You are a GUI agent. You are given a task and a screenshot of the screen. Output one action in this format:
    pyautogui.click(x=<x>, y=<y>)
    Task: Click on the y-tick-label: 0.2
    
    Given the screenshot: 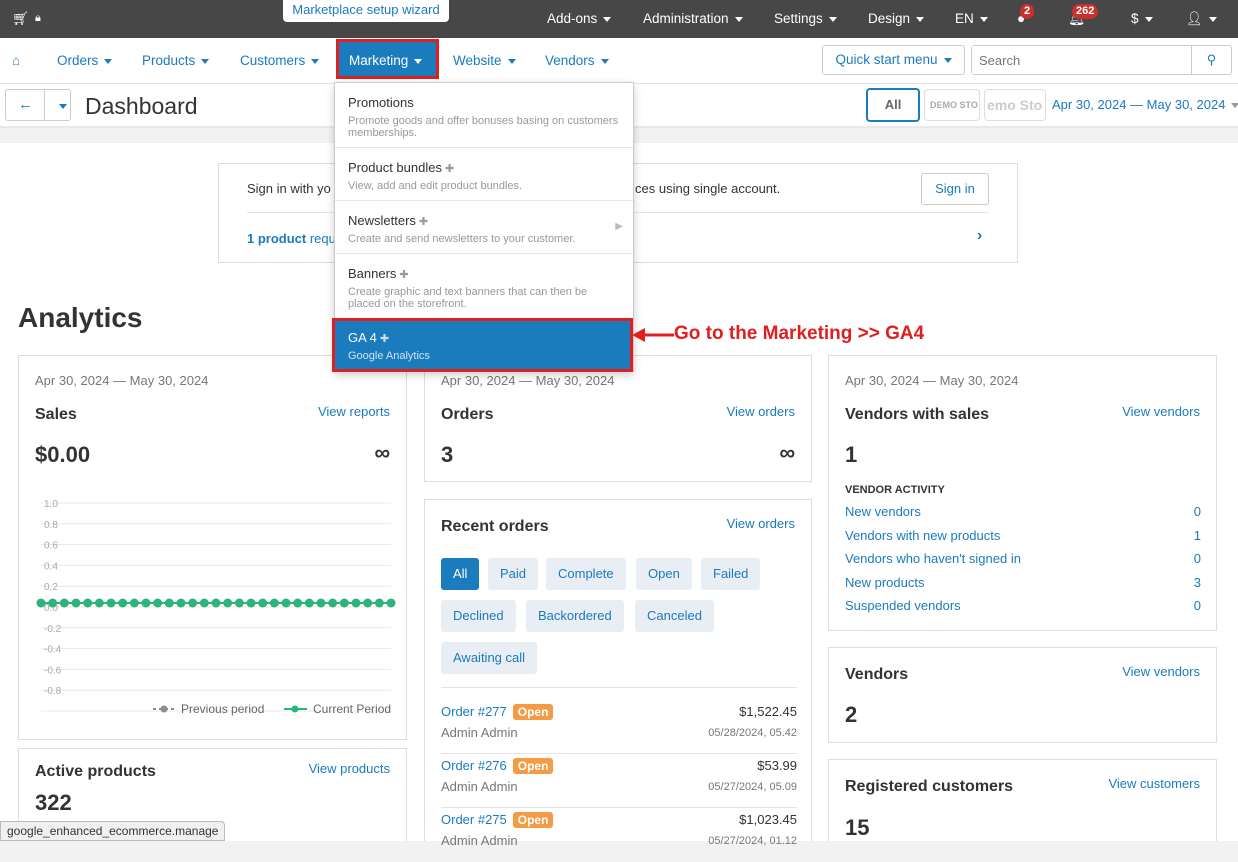 What is the action you would take?
    pyautogui.click(x=51, y=587)
    